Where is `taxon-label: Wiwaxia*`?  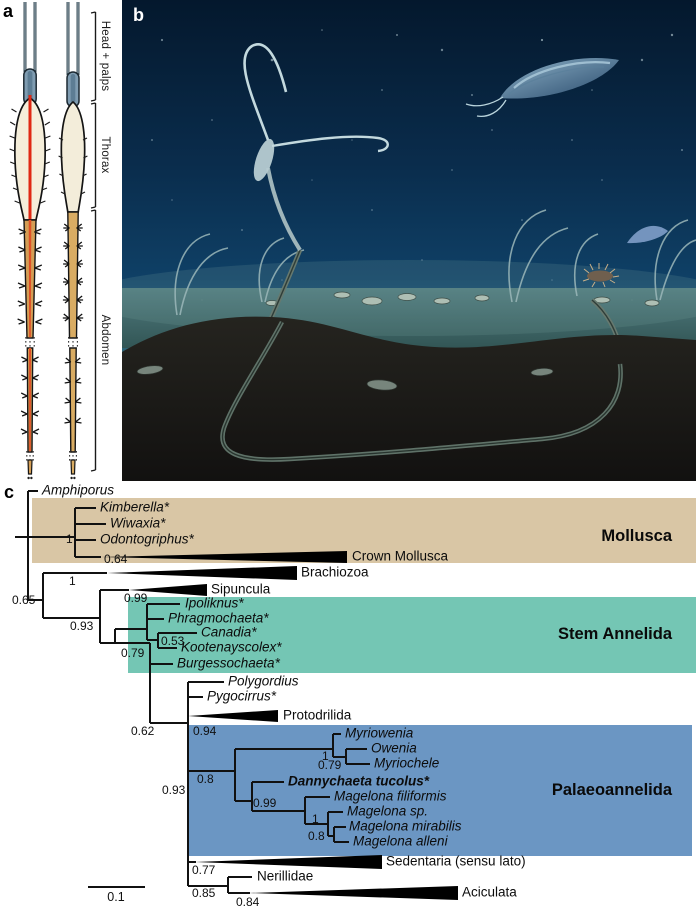
taxon-label: Wiwaxia* is located at coordinates (138, 523).